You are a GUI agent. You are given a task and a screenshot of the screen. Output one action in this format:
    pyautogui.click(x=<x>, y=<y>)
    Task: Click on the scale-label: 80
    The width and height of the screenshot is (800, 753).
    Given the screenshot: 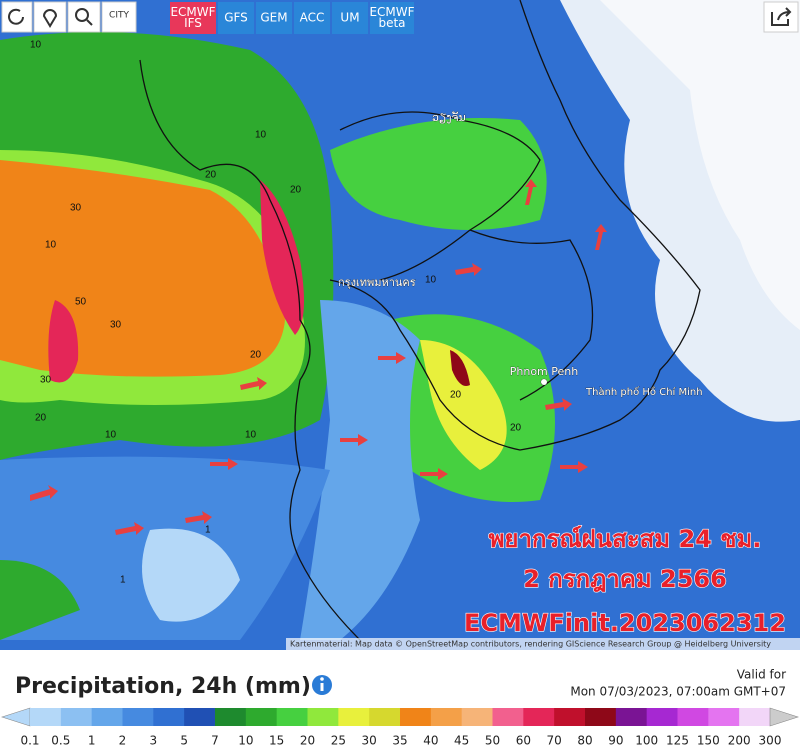 What is the action you would take?
    pyautogui.click(x=584, y=741)
    